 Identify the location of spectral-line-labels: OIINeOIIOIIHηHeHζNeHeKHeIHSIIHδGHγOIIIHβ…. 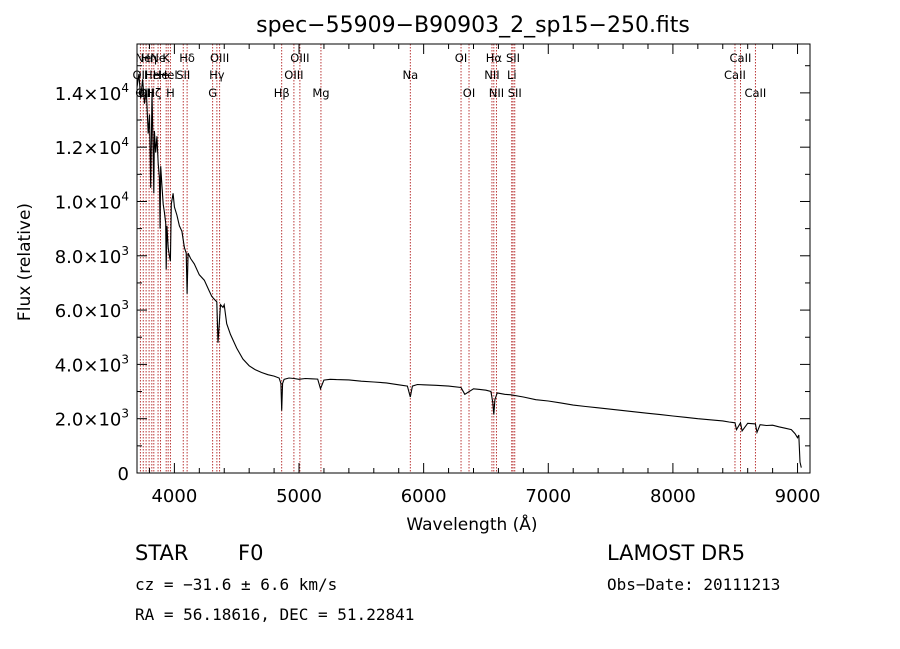
(449, 75).